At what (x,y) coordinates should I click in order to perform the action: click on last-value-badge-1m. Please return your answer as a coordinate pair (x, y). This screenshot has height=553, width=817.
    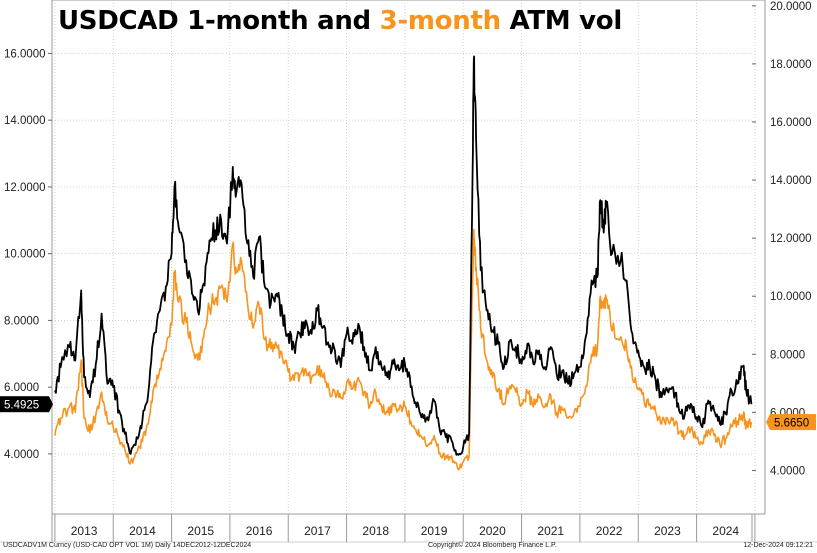
    Looking at the image, I should click on (24, 404).